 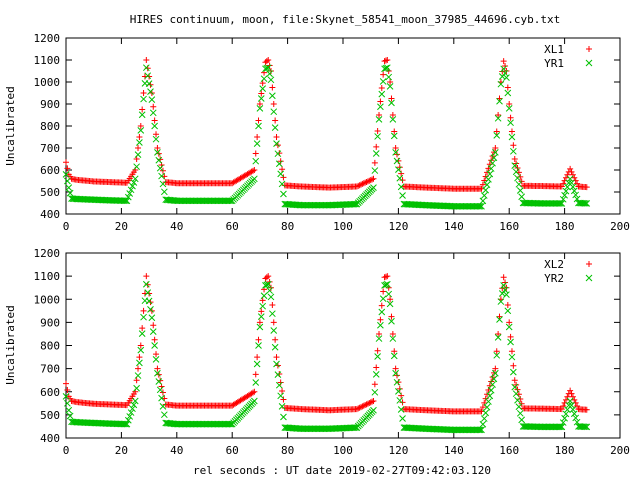 What do you see at coordinates (50, 104) in the screenshot?
I see `y-tick-label: 900` at bounding box center [50, 104].